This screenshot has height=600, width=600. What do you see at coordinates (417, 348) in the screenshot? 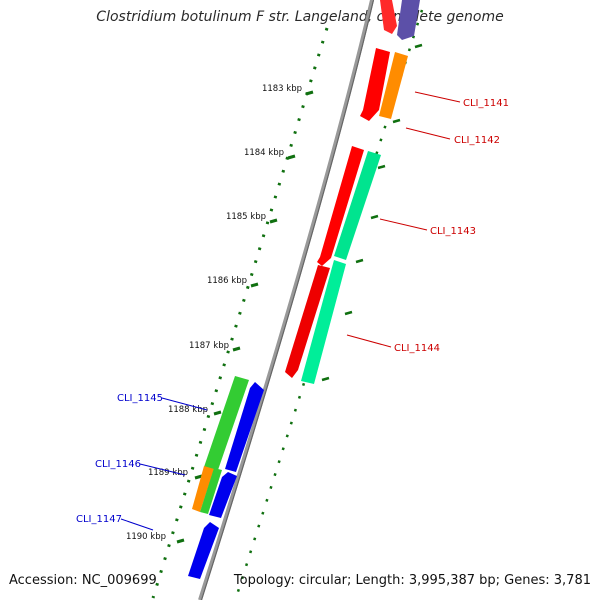
I see `gene-label-cli-1144: CLI_1144` at bounding box center [417, 348].